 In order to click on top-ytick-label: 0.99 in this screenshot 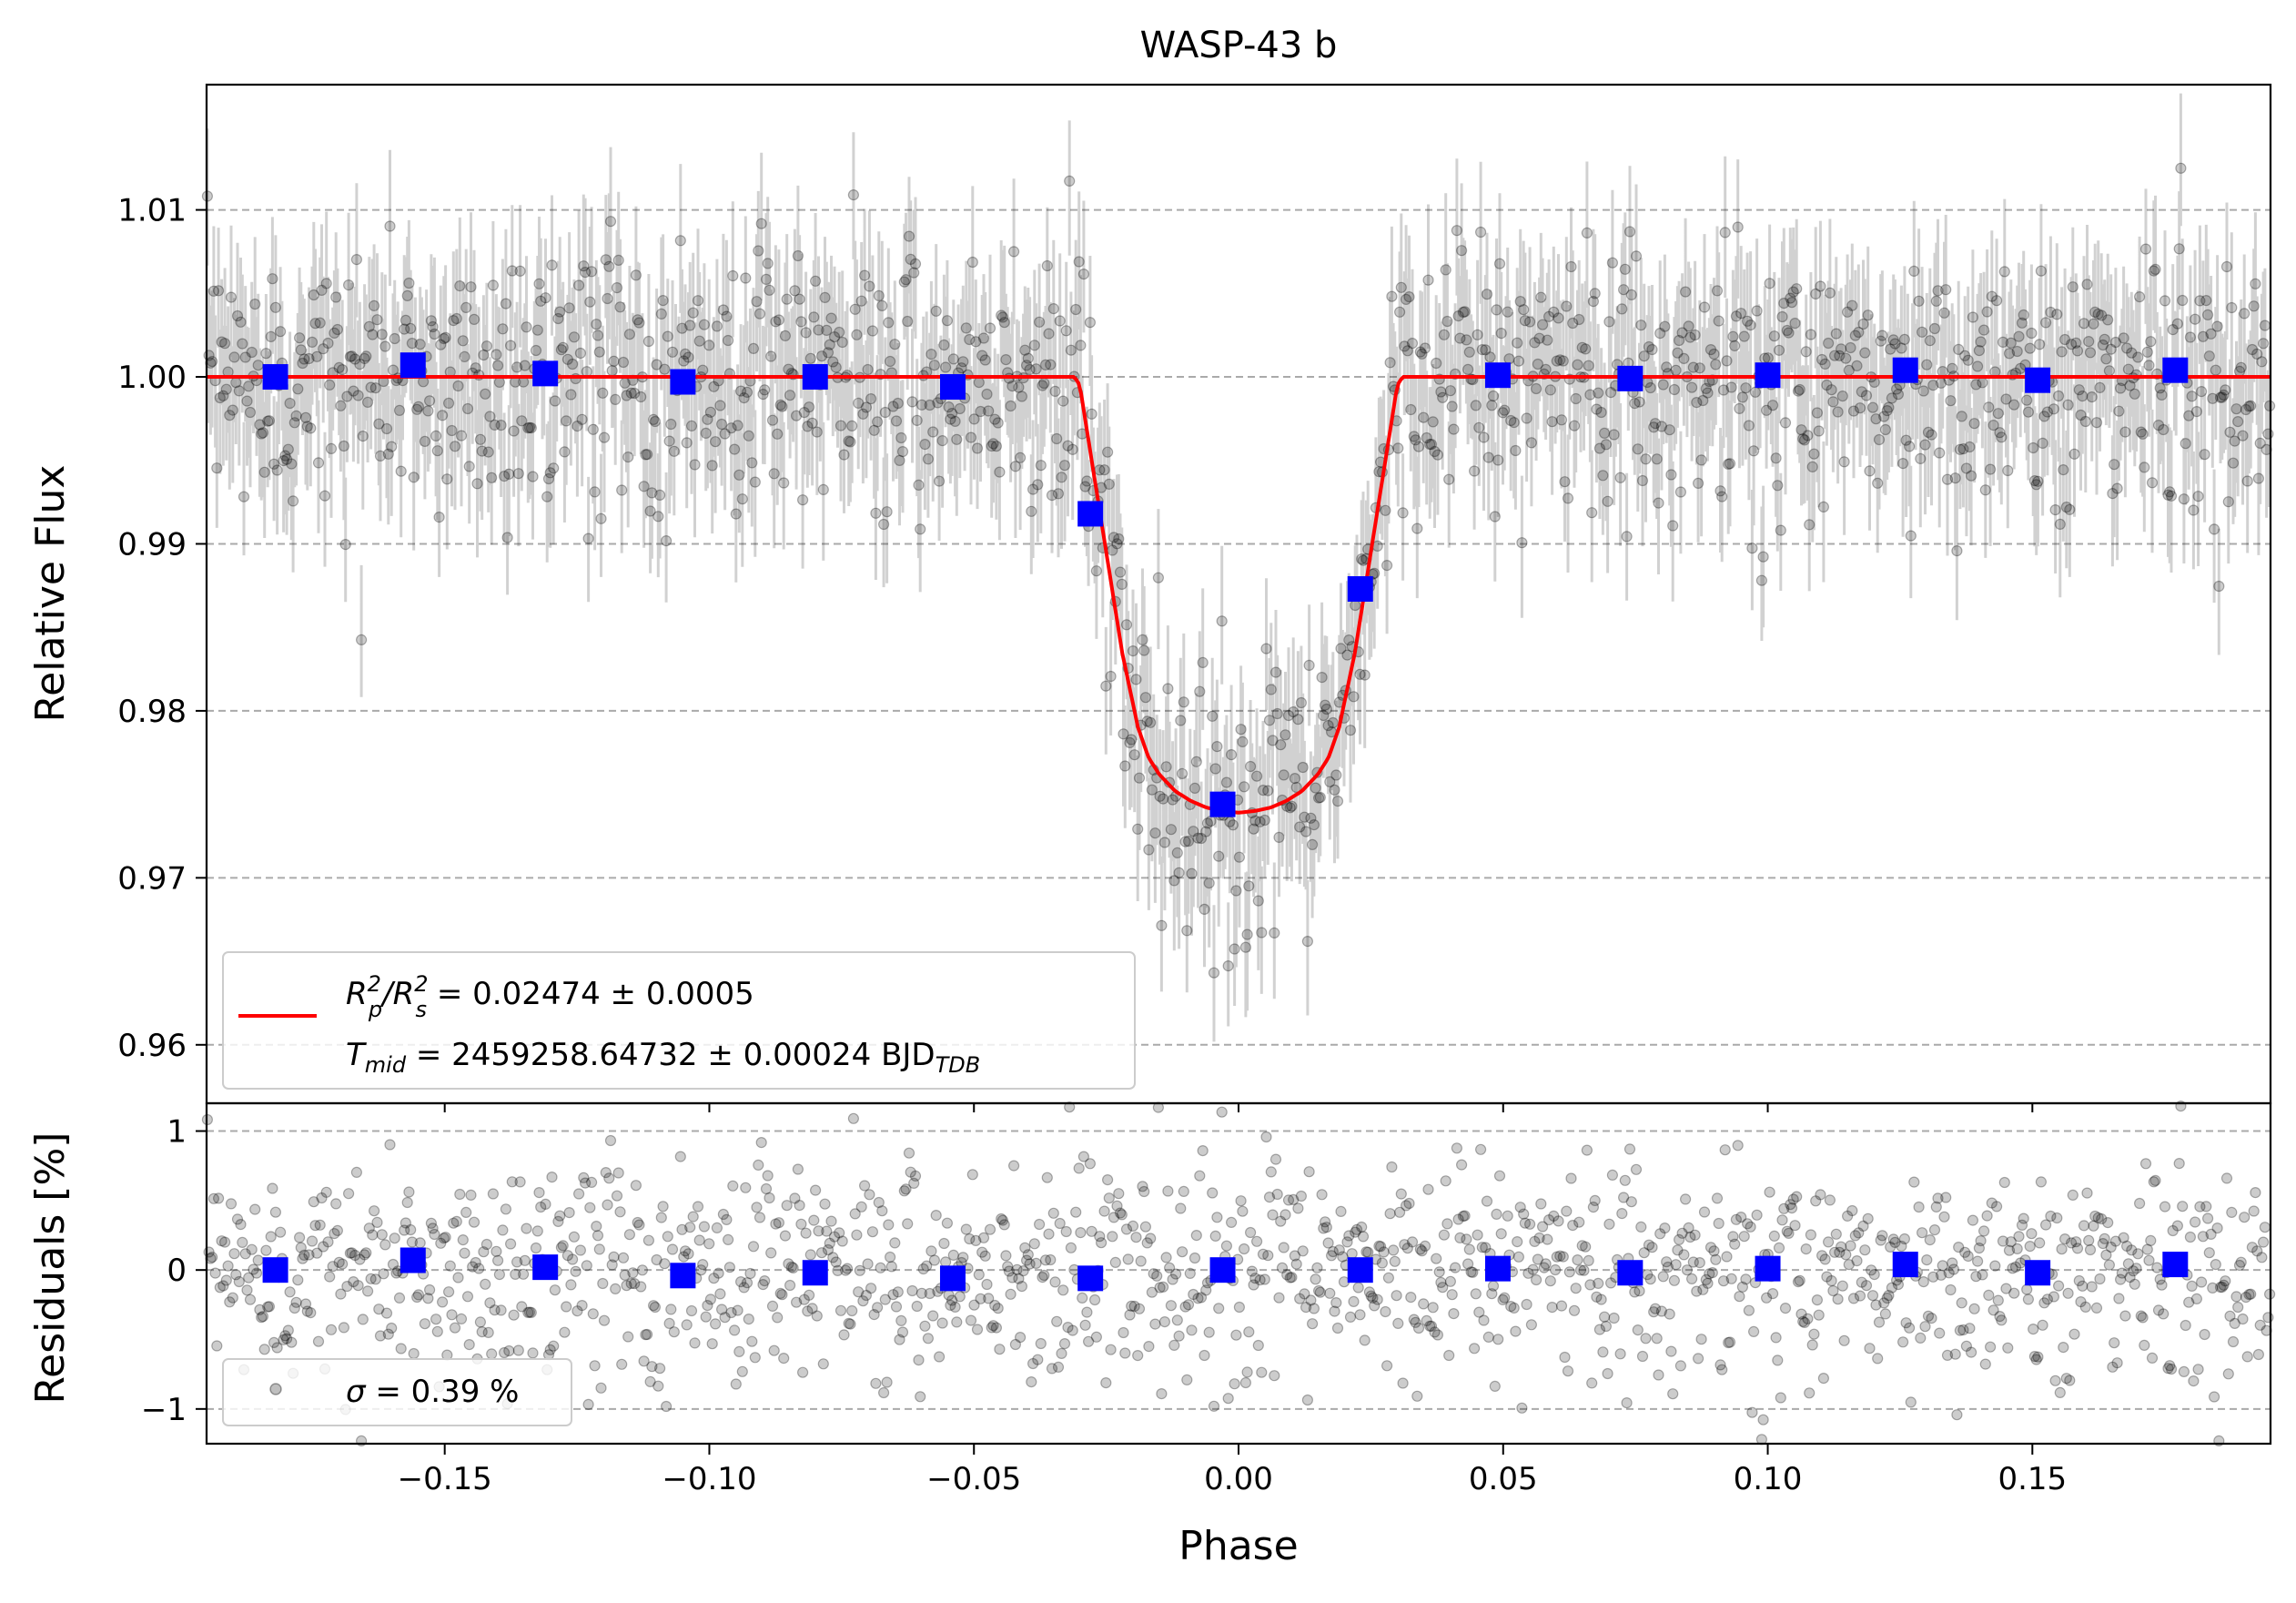, I will do `click(152, 544)`.